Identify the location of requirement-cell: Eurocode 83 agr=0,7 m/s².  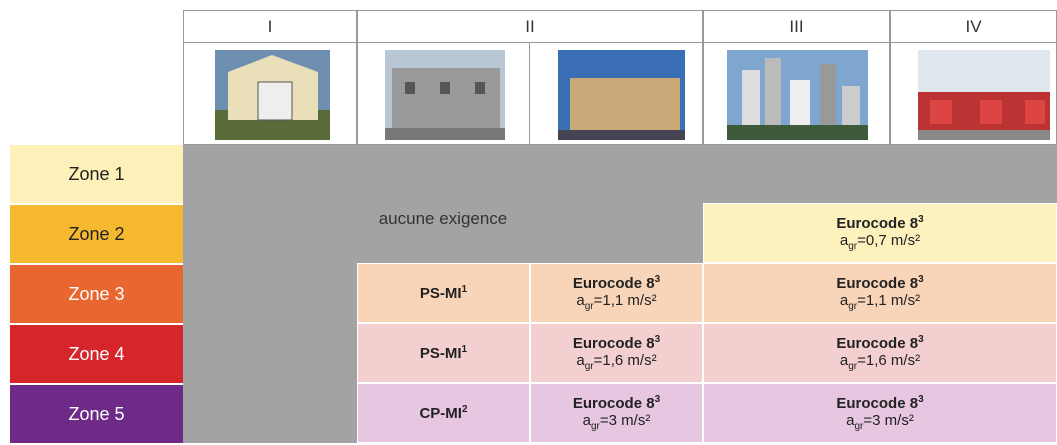
(880, 233).